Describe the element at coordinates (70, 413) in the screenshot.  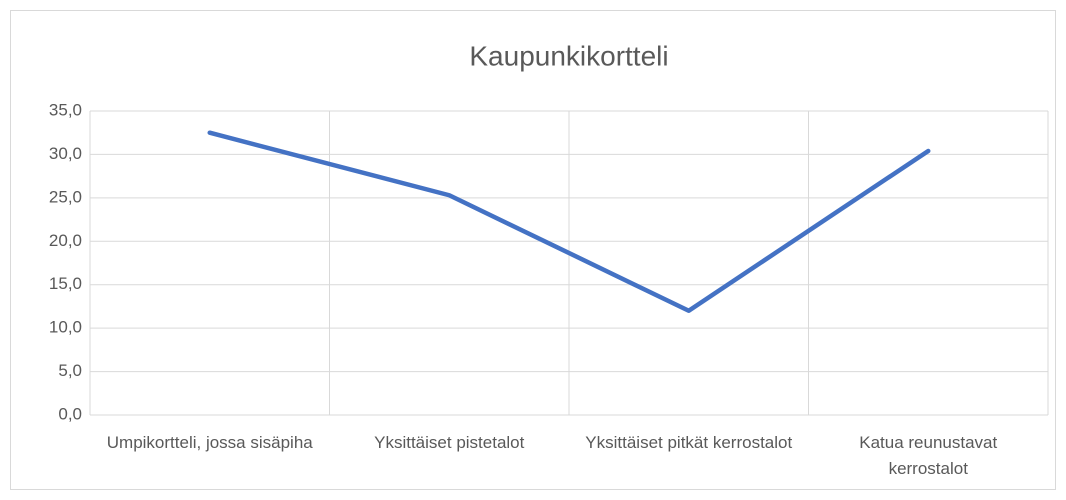
I see `y-tick-label: 0,0` at that location.